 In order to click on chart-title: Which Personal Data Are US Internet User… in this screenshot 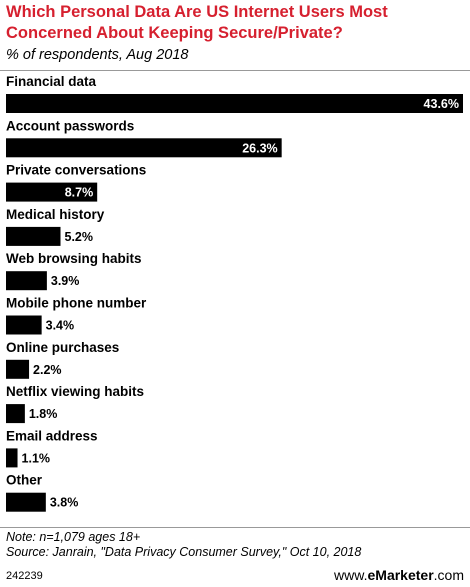, I will do `click(197, 22)`.